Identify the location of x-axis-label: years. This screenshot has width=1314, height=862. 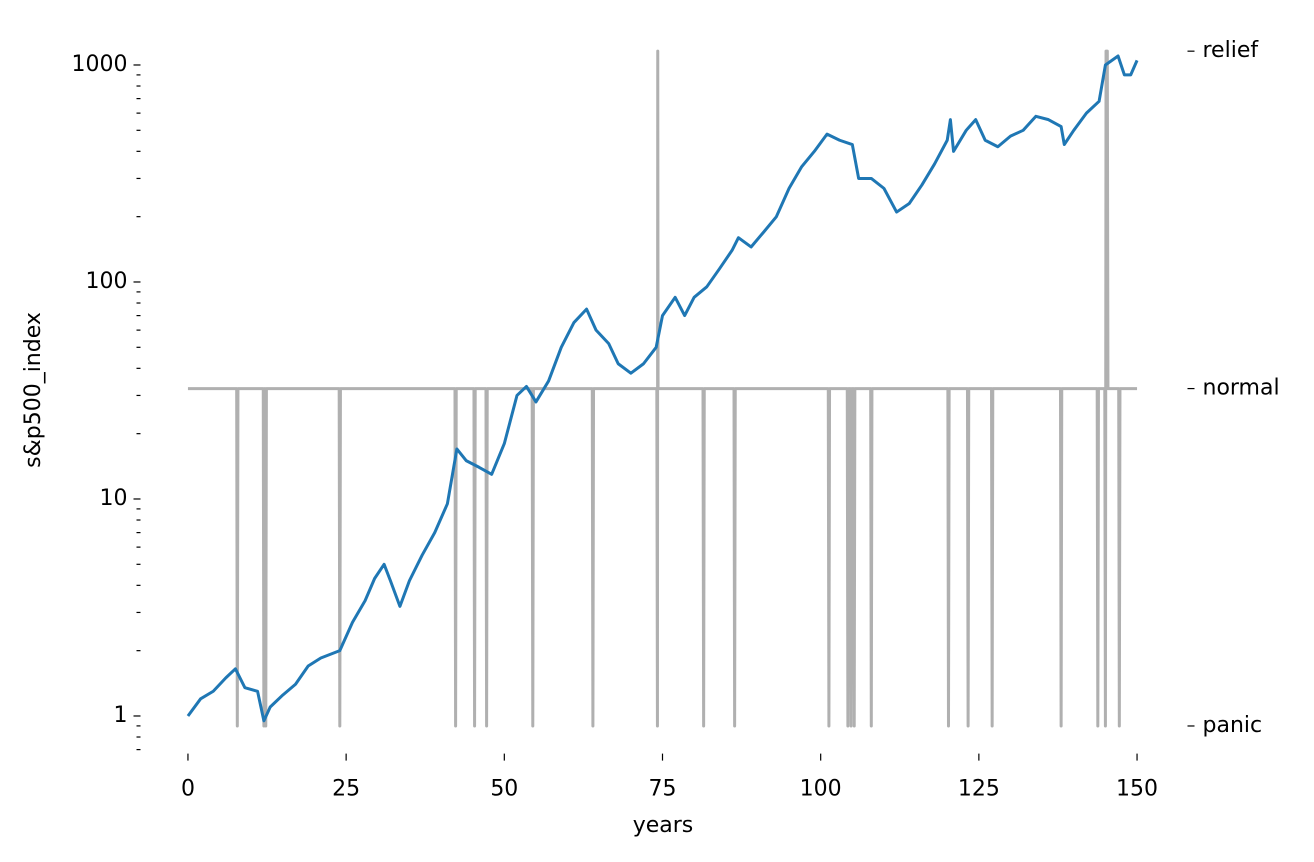
(663, 825).